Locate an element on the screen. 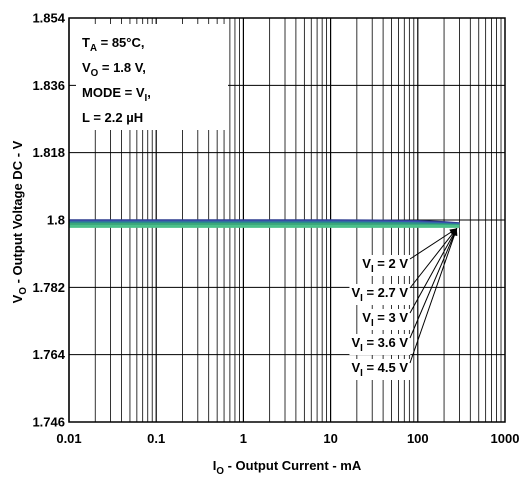 The width and height of the screenshot is (521, 480). legend-label: VI = 4.5 V is located at coordinates (379, 369).